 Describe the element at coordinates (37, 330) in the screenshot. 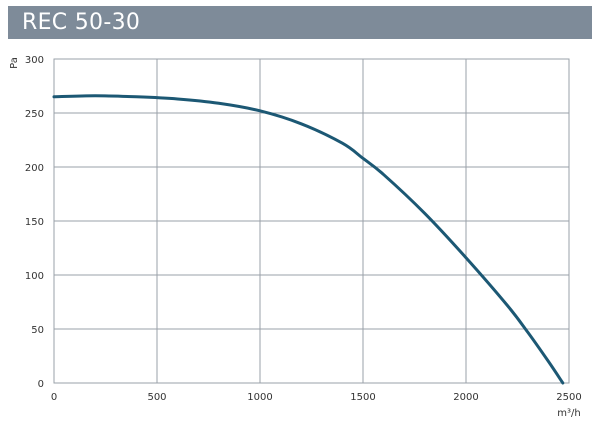

I see `y-tick-label: 50` at that location.